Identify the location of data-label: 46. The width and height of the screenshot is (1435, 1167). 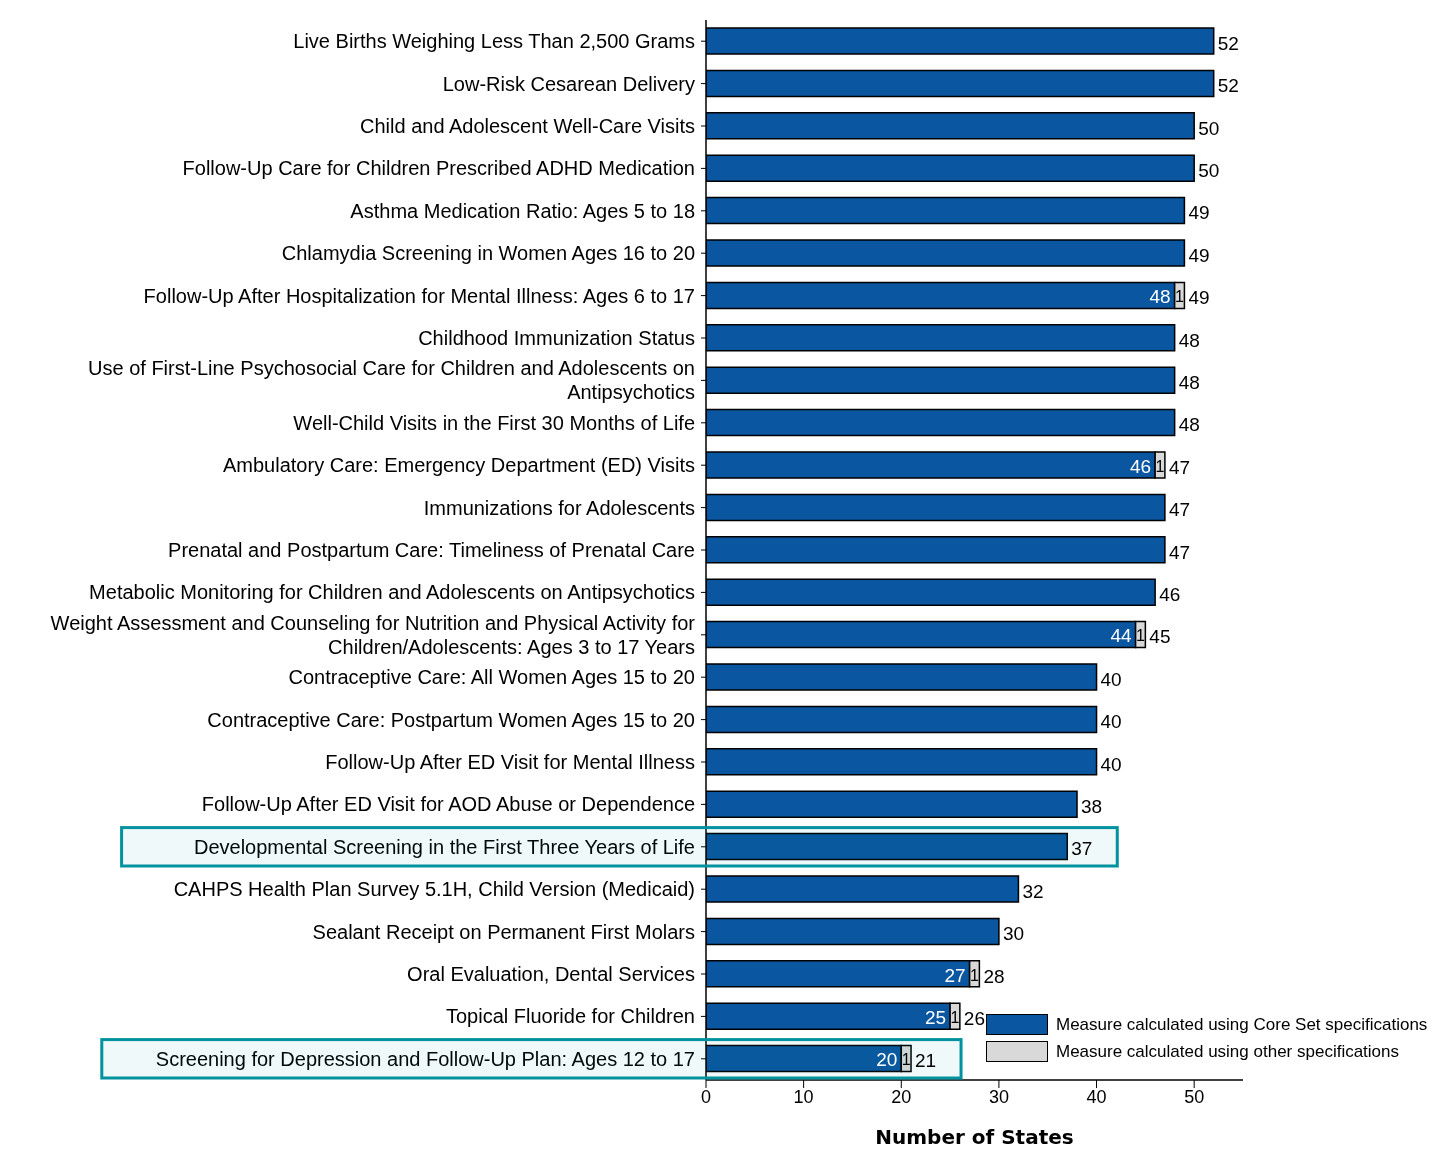
(1140, 466).